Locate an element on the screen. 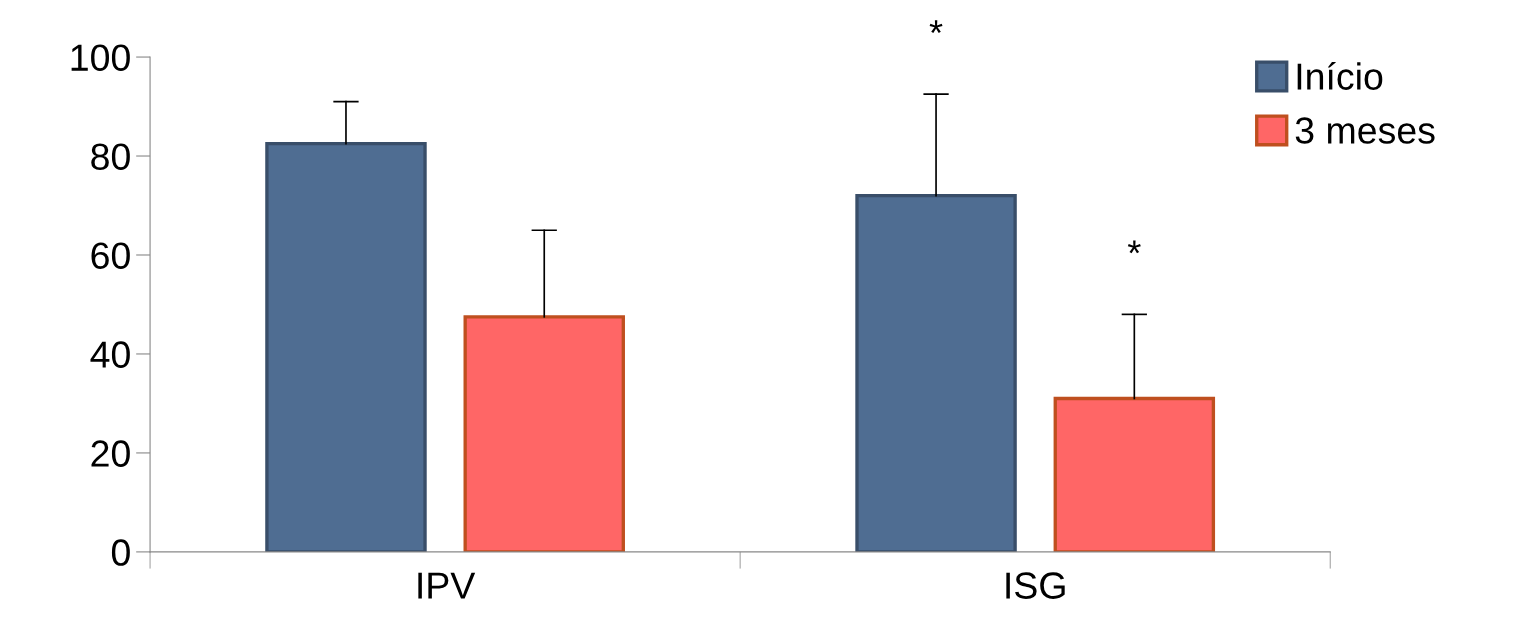 The width and height of the screenshot is (1522, 641). y-tick-label: 60 is located at coordinates (110, 255).